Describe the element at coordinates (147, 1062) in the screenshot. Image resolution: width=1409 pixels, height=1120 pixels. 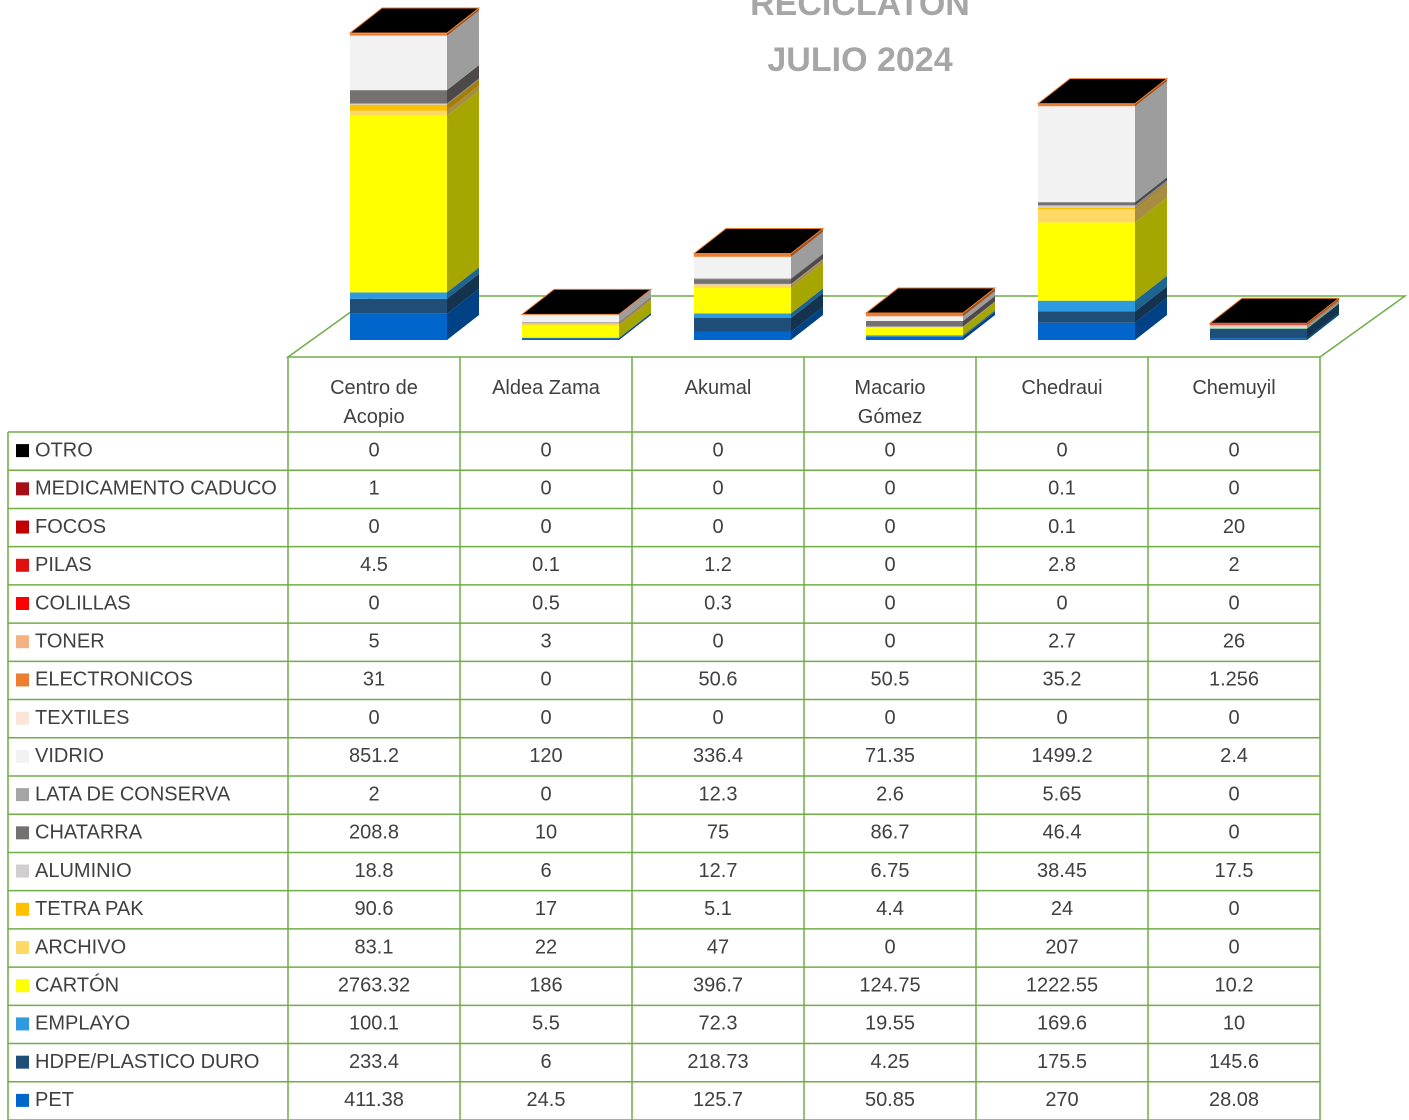
I see `legend-label: HDPE/PLASTICO DURO` at that location.